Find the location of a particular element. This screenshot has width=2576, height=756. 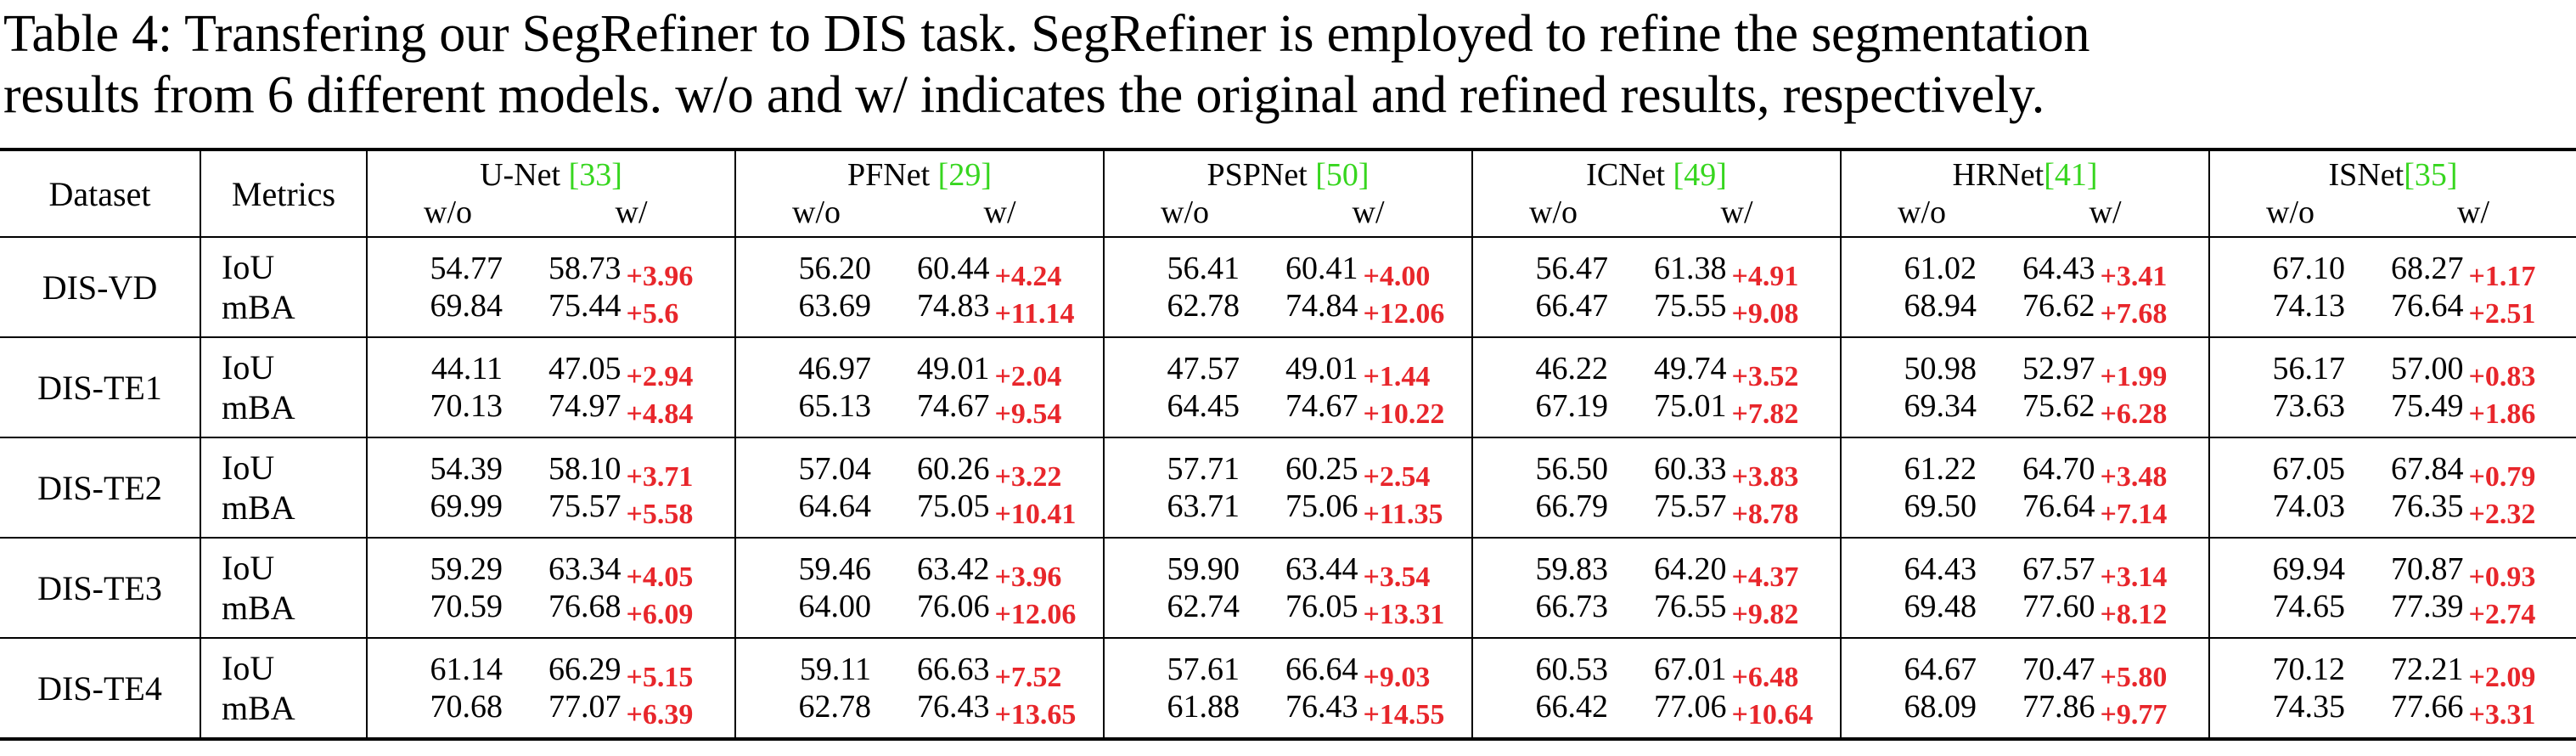

refined-value-cell: 49.74 +3.52 is located at coordinates (1737, 364).